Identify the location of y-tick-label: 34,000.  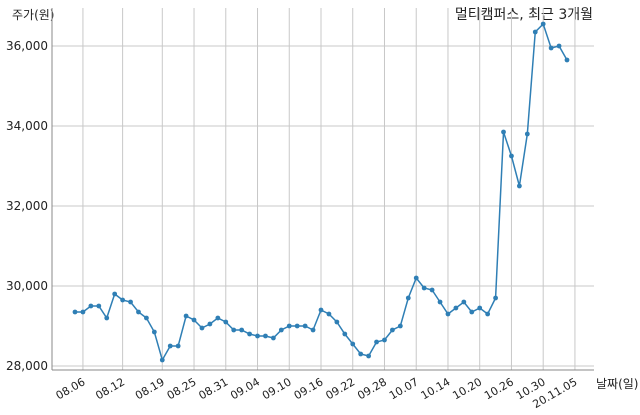
(27, 126).